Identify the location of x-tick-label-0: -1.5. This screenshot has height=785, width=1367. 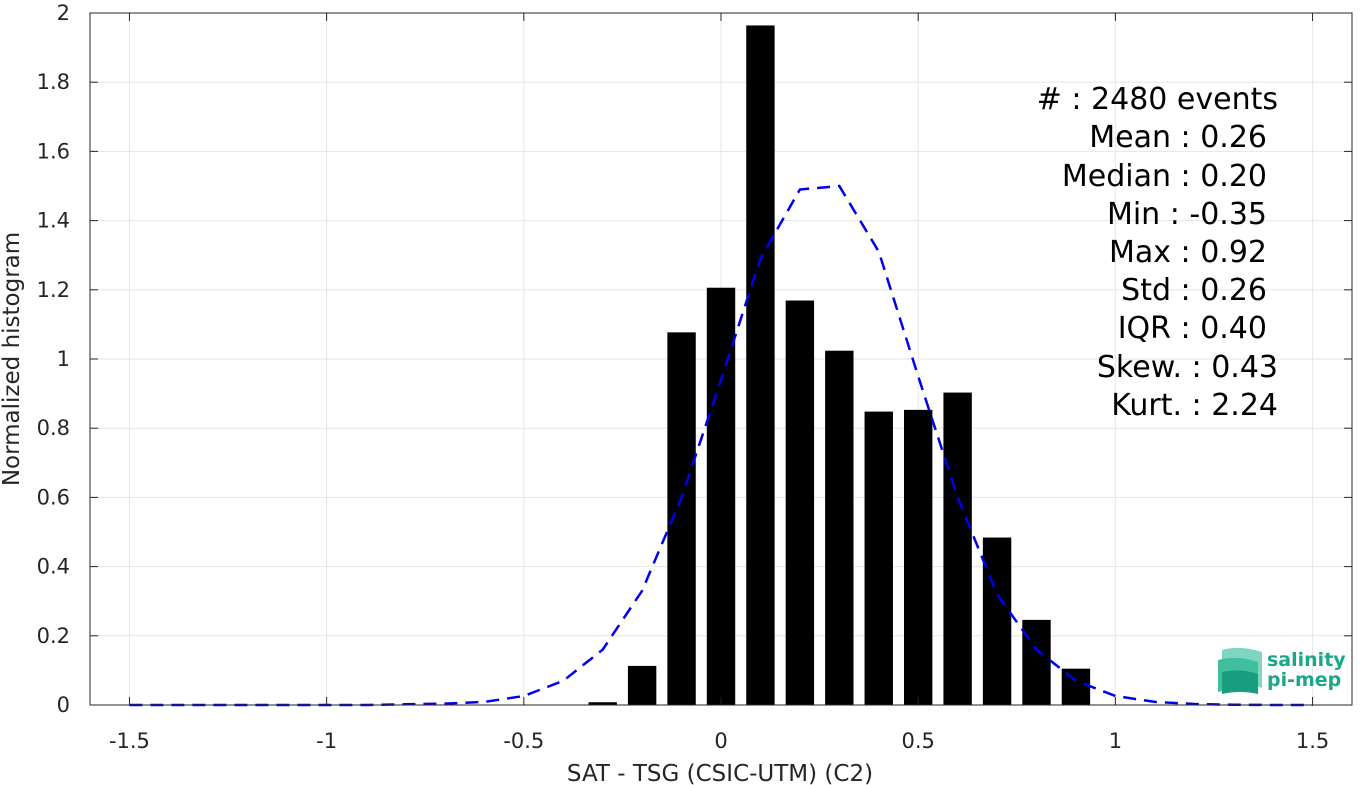
(129, 741).